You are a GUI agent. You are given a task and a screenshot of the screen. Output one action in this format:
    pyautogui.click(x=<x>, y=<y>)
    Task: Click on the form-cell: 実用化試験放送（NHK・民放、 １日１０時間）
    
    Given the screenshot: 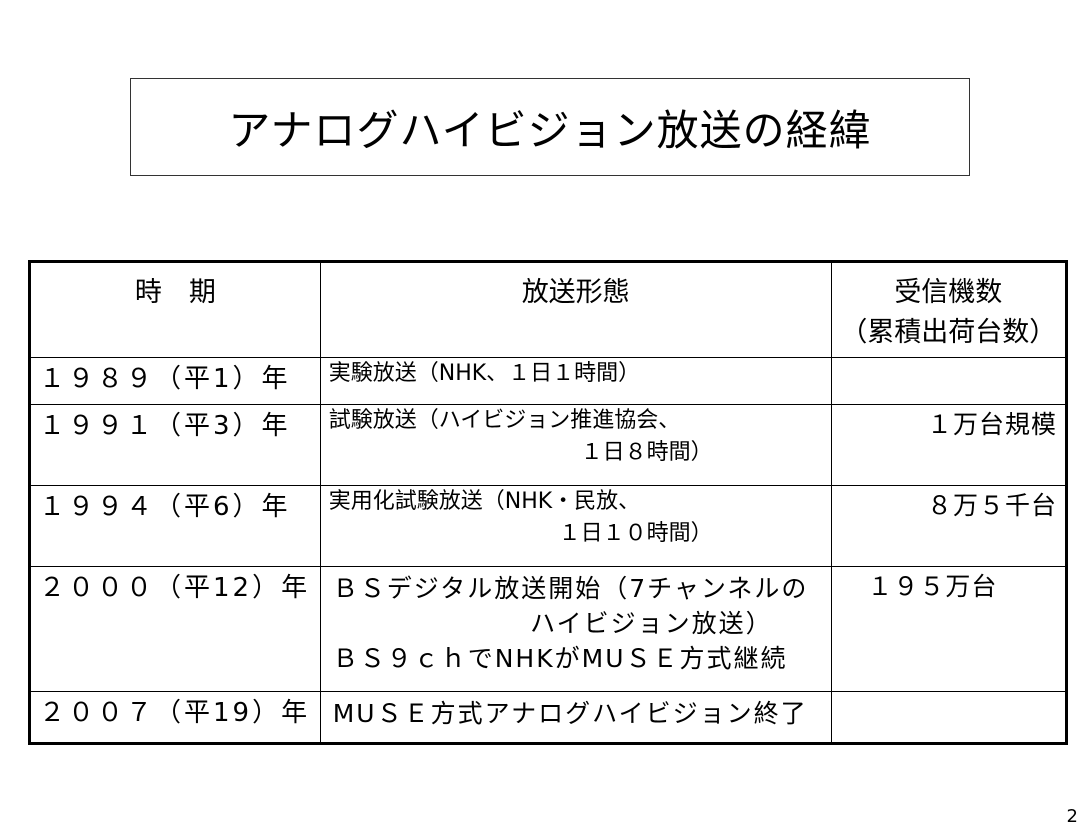 What is the action you would take?
    pyautogui.click(x=575, y=526)
    